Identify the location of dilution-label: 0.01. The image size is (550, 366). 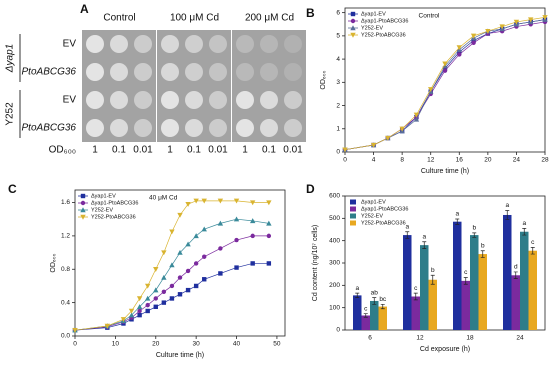
(293, 150).